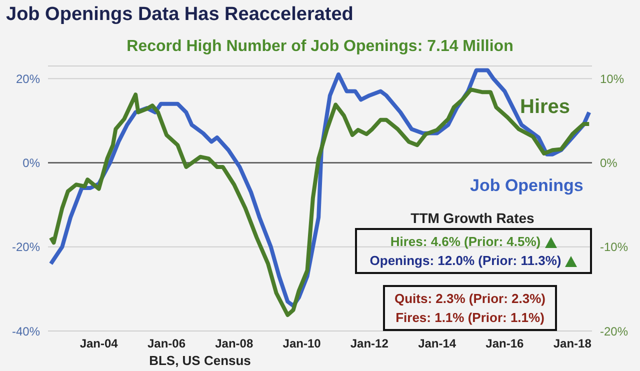 The height and width of the screenshot is (371, 640). Describe the element at coordinates (505, 343) in the screenshot. I see `x-tick-label: Jan-16` at that location.